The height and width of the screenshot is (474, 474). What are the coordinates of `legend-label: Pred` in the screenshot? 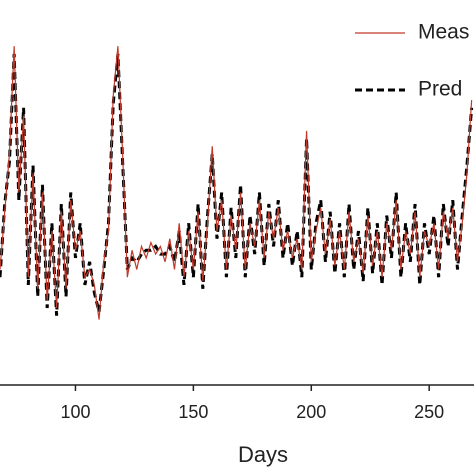 It's located at (440, 89).